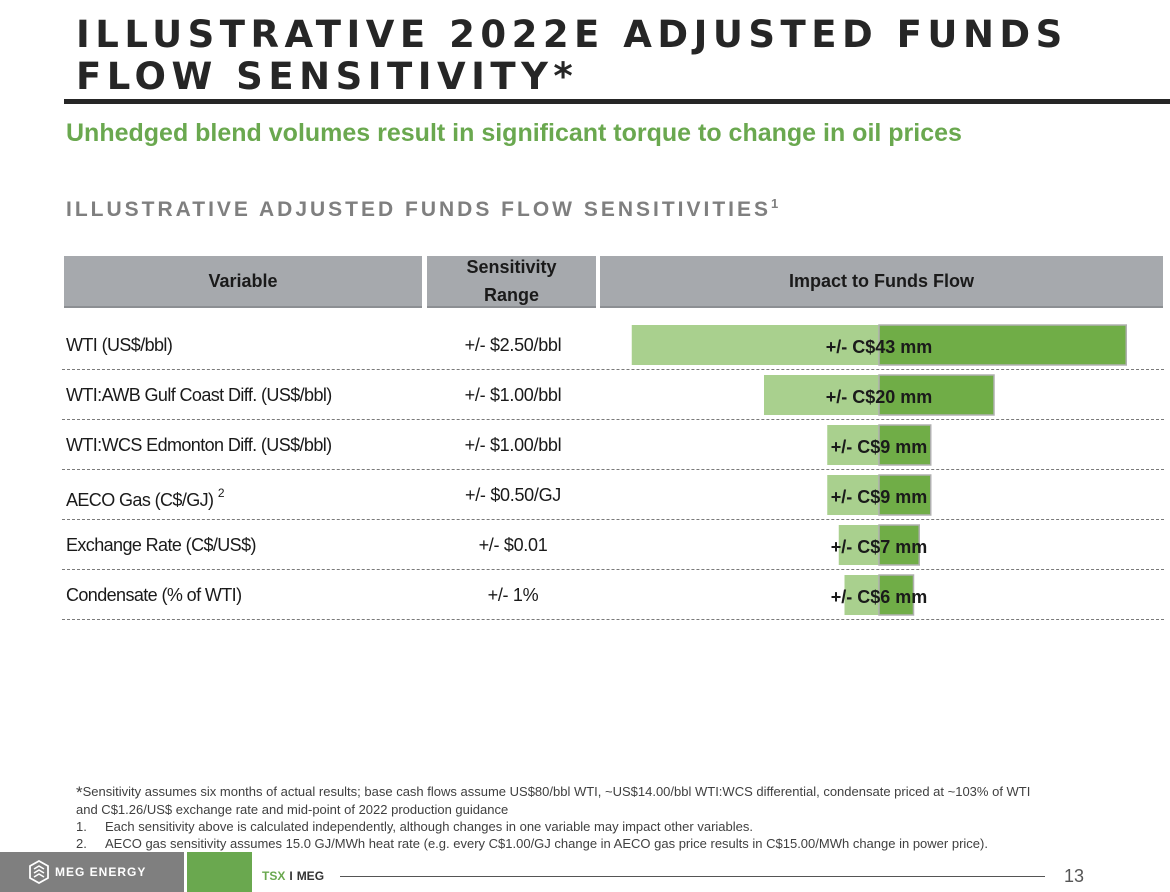 The width and height of the screenshot is (1170, 892). I want to click on footnote-1-num: 1., so click(81, 826).